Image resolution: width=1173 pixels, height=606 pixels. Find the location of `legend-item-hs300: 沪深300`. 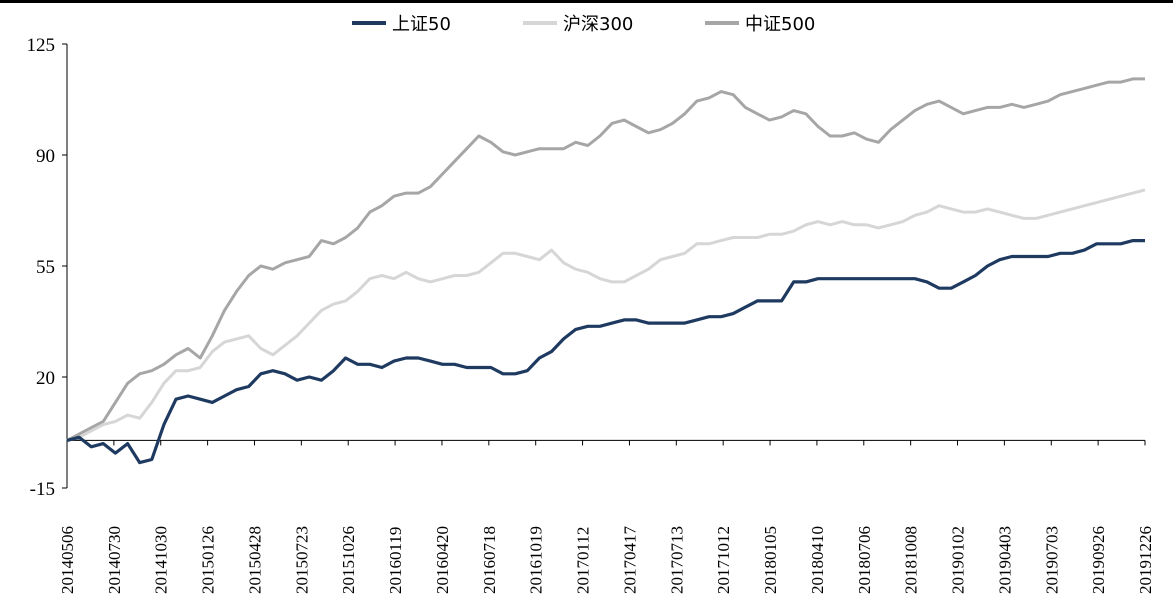

legend-item-hs300: 沪深300 is located at coordinates (578, 23).